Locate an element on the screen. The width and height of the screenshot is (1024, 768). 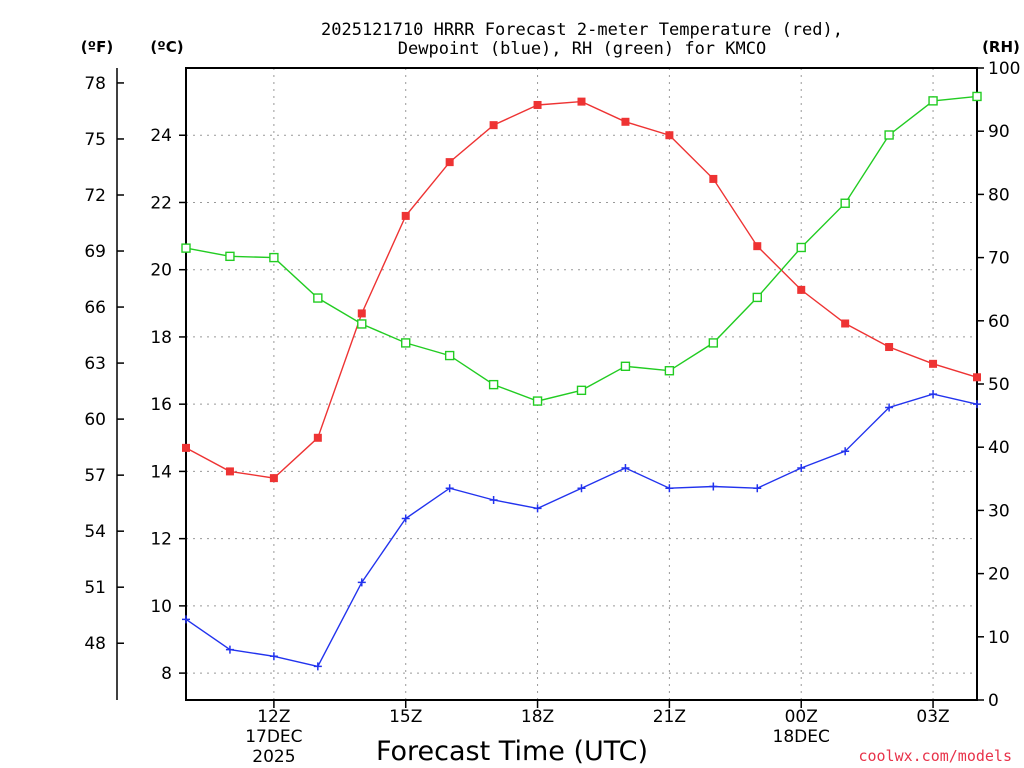
celsius-tick-label: 20 is located at coordinates (161, 271).